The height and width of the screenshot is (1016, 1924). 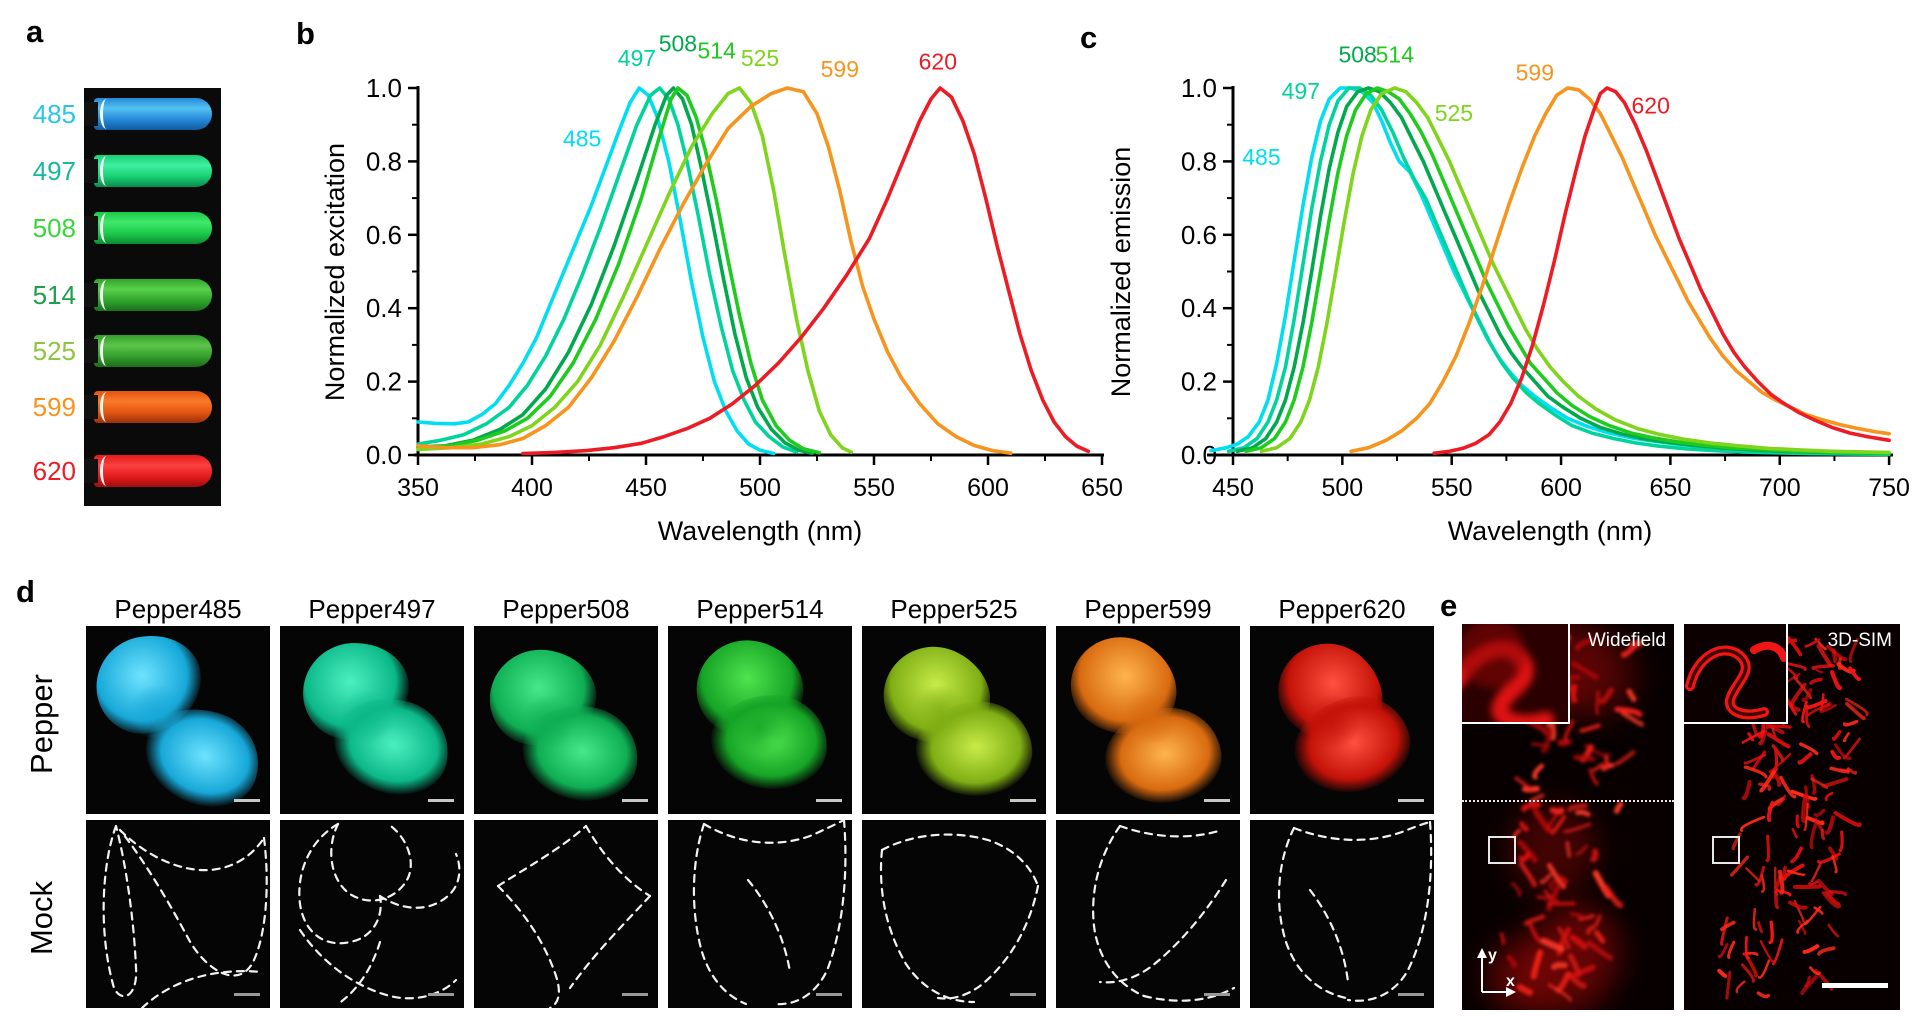 I want to click on sim-inset-image, so click(x=1736, y=674).